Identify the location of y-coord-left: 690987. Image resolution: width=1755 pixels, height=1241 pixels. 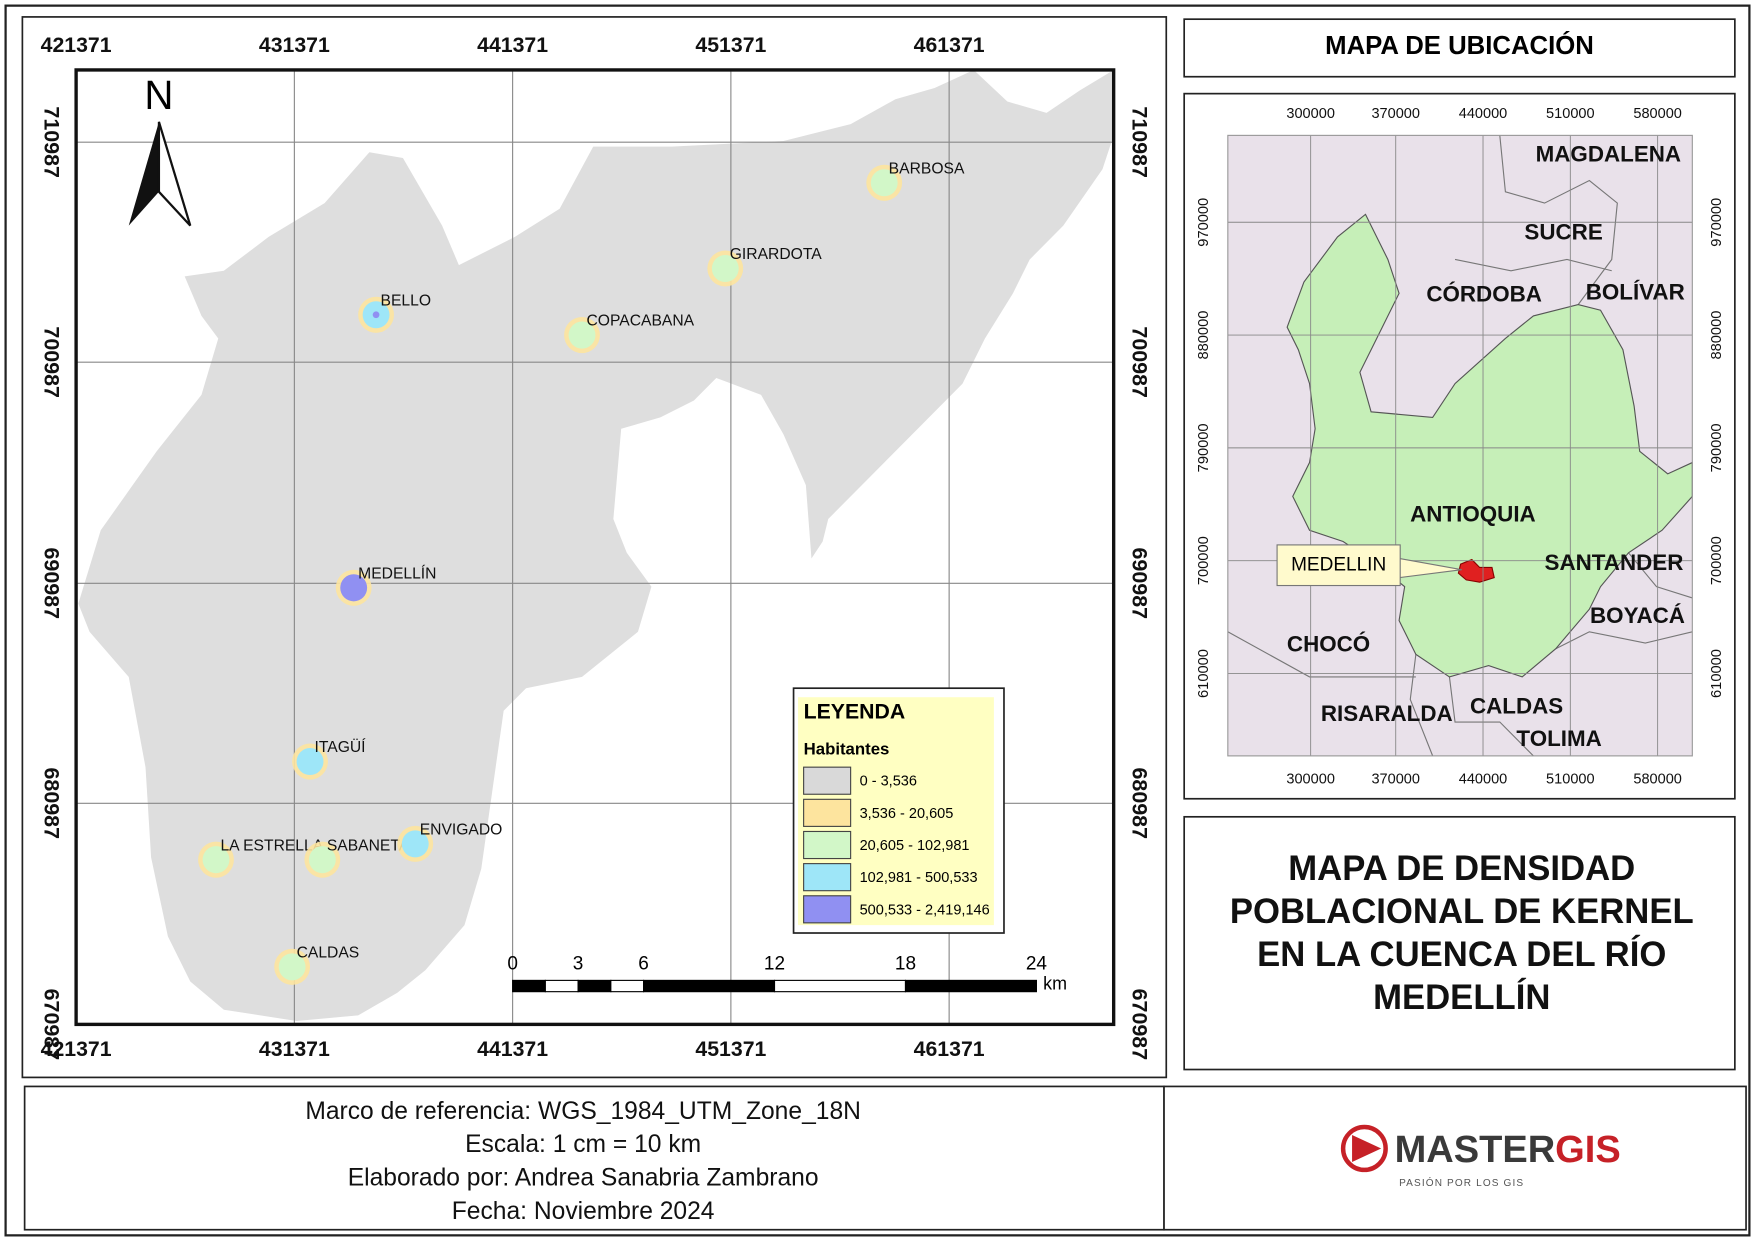
(52, 584).